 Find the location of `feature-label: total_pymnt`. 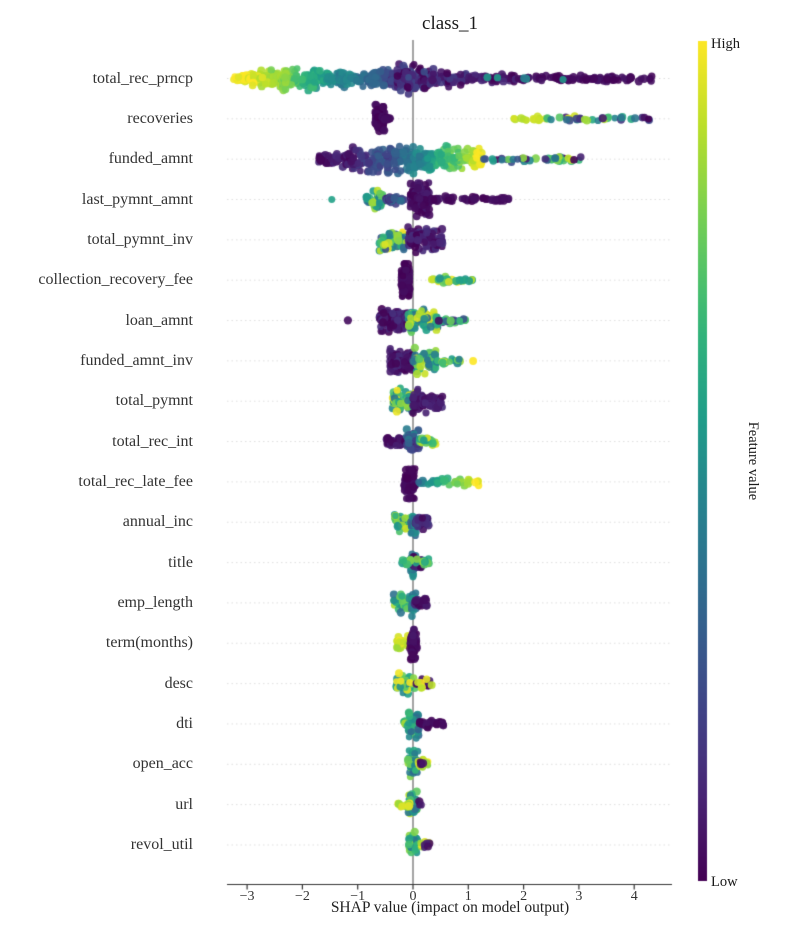

feature-label: total_pymnt is located at coordinates (154, 401).